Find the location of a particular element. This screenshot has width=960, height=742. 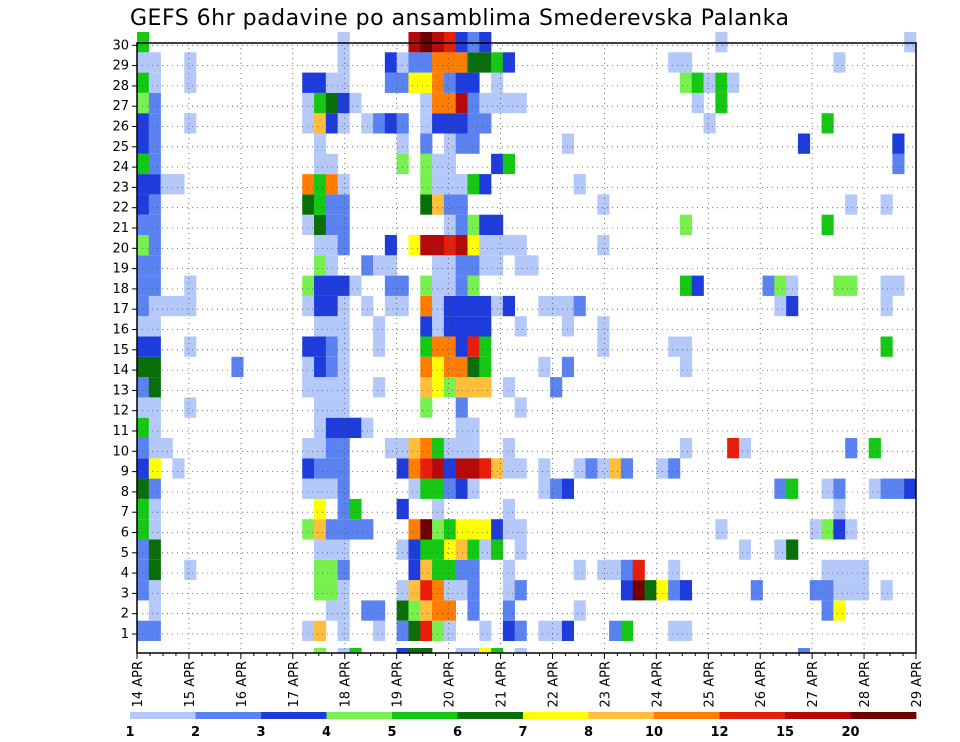

colorbar-label: 12 is located at coordinates (719, 732).